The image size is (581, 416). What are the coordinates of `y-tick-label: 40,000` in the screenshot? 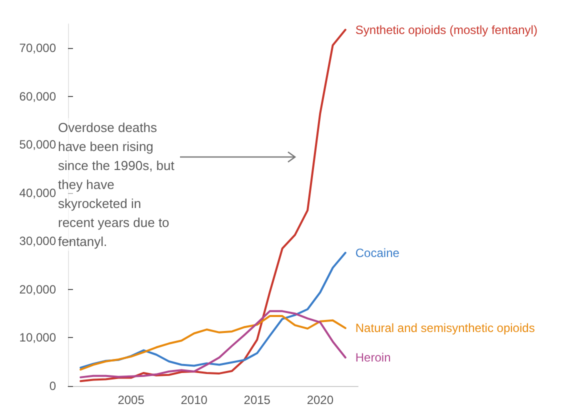 It's located at (37, 193).